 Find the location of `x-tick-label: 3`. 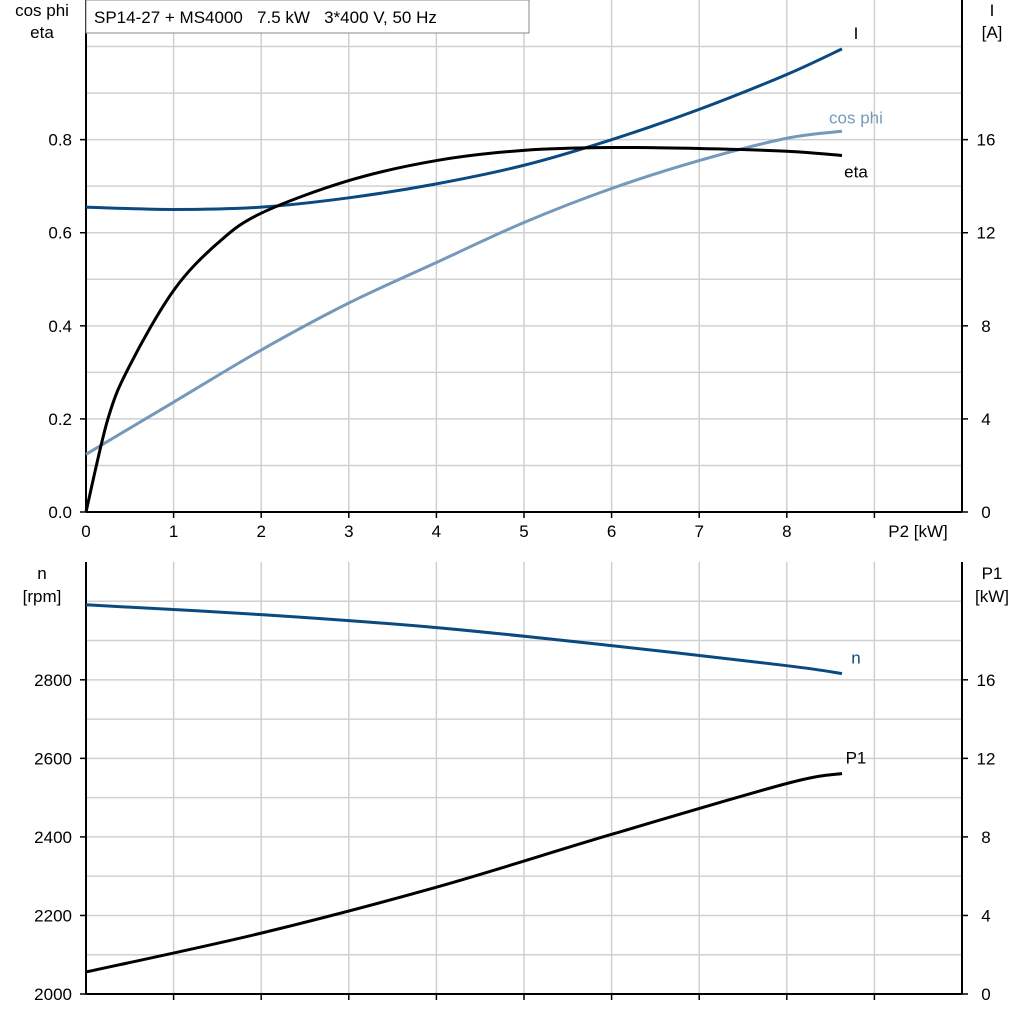

x-tick-label: 3 is located at coordinates (348, 531).